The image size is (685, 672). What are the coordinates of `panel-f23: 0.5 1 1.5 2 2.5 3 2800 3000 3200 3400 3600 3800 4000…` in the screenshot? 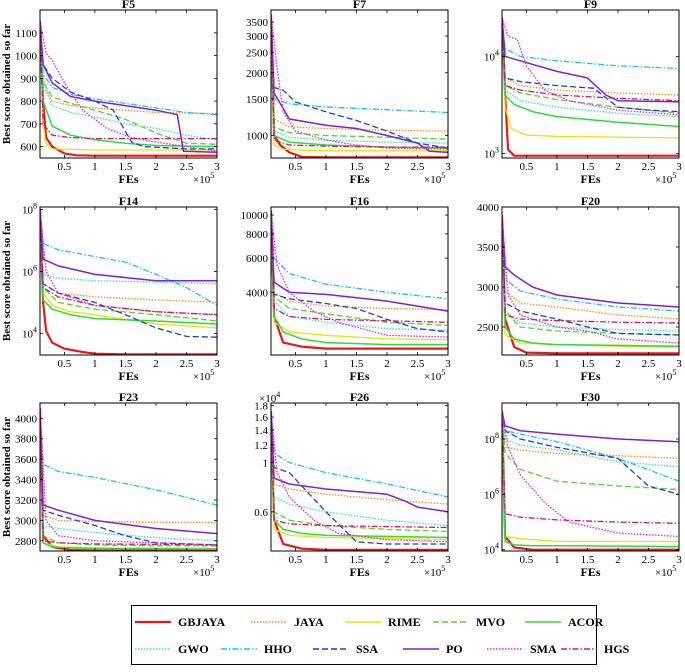 It's located at (110, 484).